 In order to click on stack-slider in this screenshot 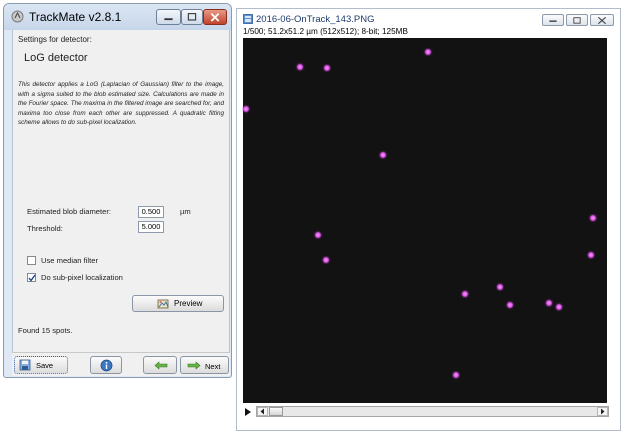, I will do `click(426, 412)`.